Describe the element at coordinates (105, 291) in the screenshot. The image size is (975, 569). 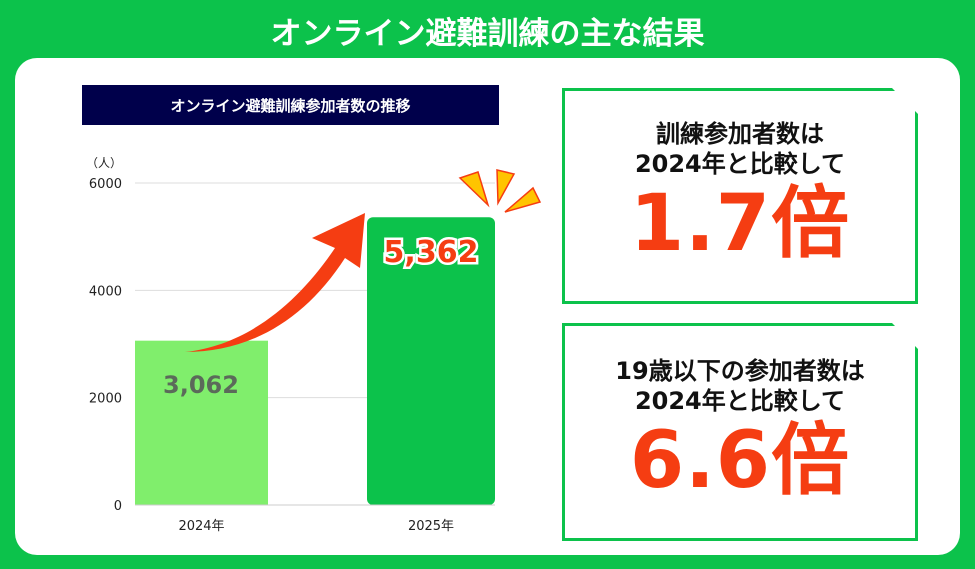
I see `y-tick-label: 4000` at that location.